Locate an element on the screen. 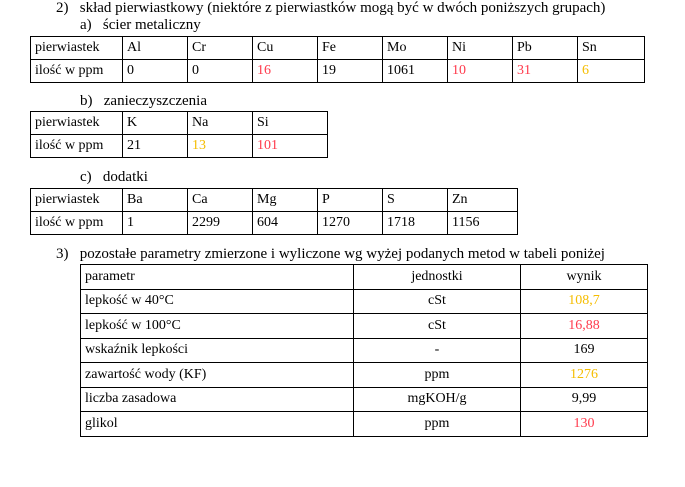  subsection-c-heading: c) dodatki is located at coordinates (114, 177).